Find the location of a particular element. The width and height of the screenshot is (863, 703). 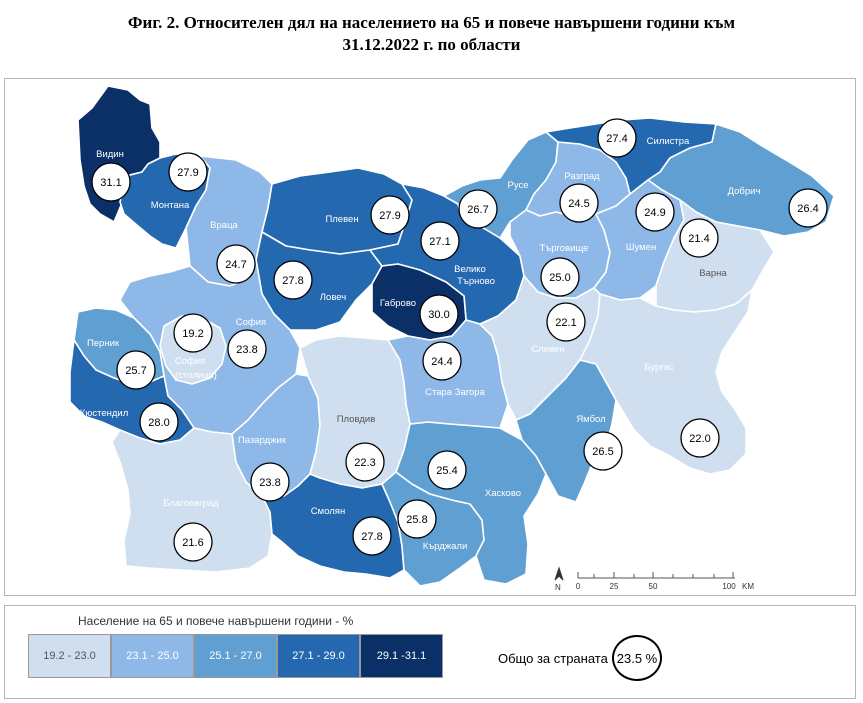

name-plovdiv: Пловдив is located at coordinates (356, 419).